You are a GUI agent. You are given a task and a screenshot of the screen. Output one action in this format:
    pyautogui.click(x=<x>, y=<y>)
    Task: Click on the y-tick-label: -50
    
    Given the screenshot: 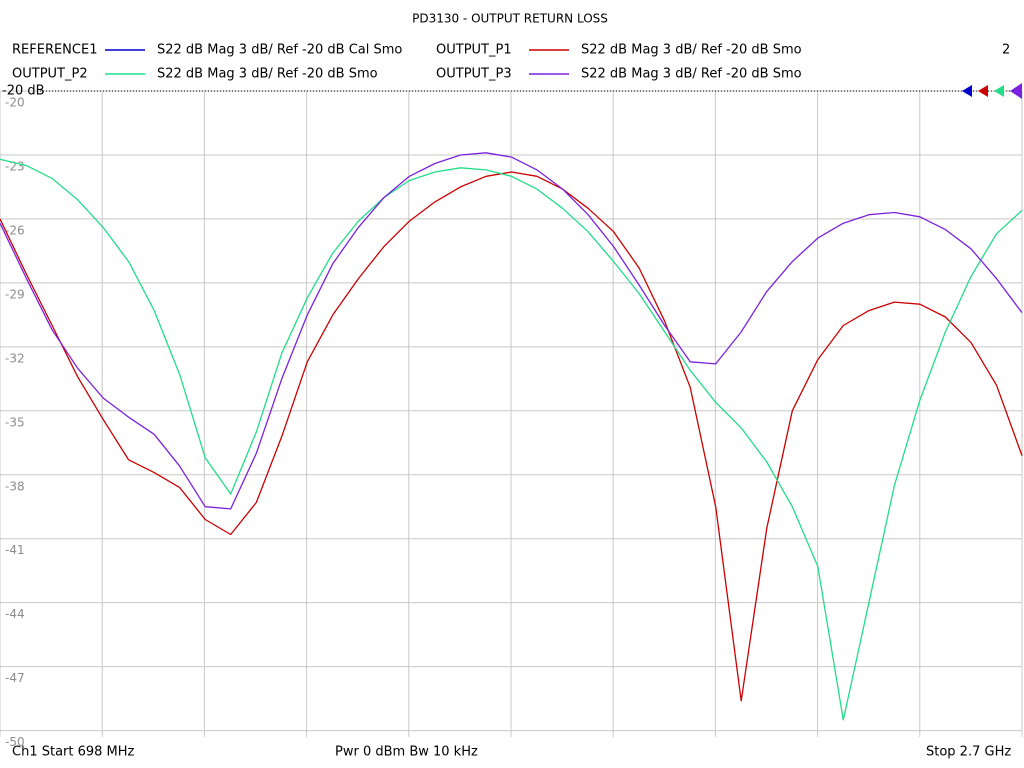 What is the action you would take?
    pyautogui.click(x=15, y=742)
    